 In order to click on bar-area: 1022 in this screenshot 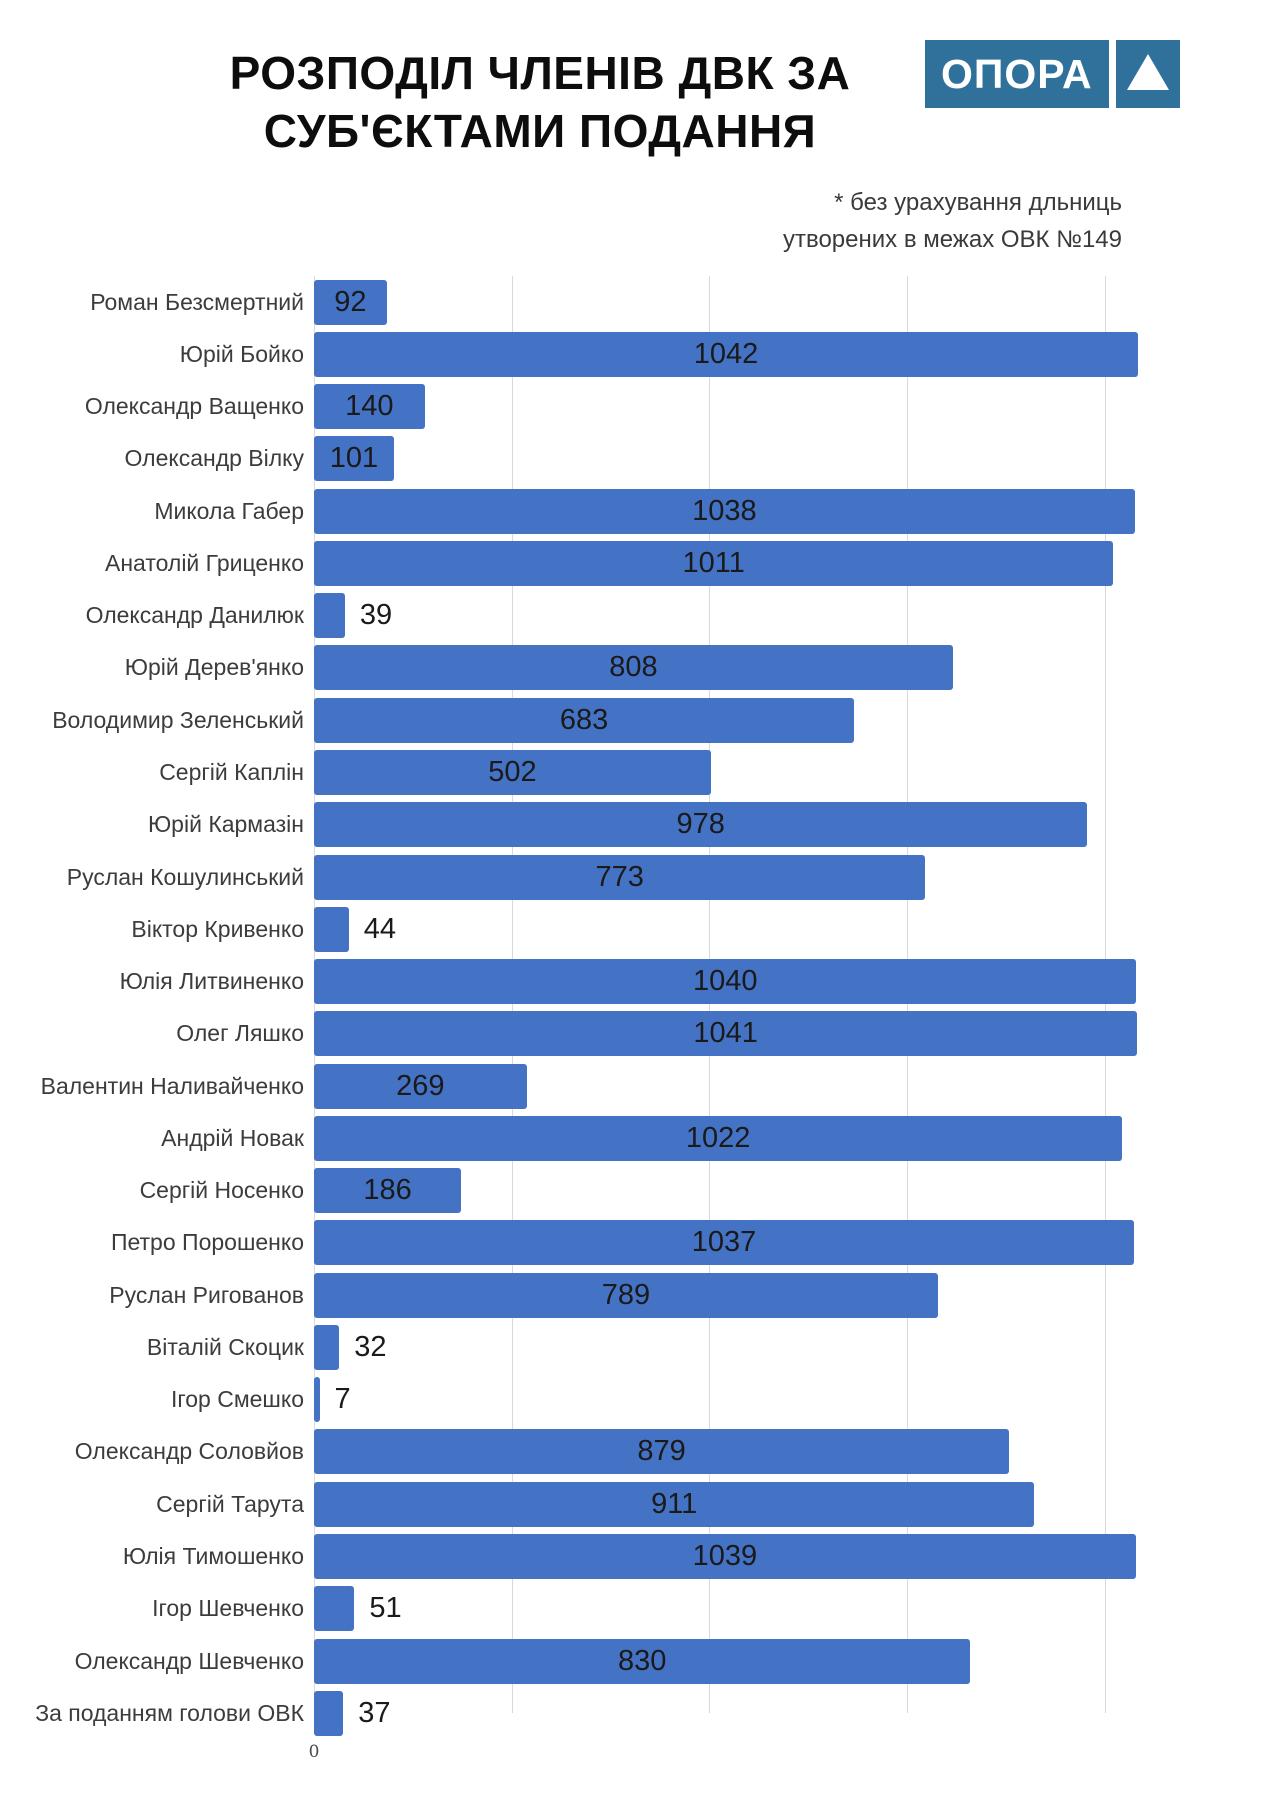, I will do `click(792, 1138)`.